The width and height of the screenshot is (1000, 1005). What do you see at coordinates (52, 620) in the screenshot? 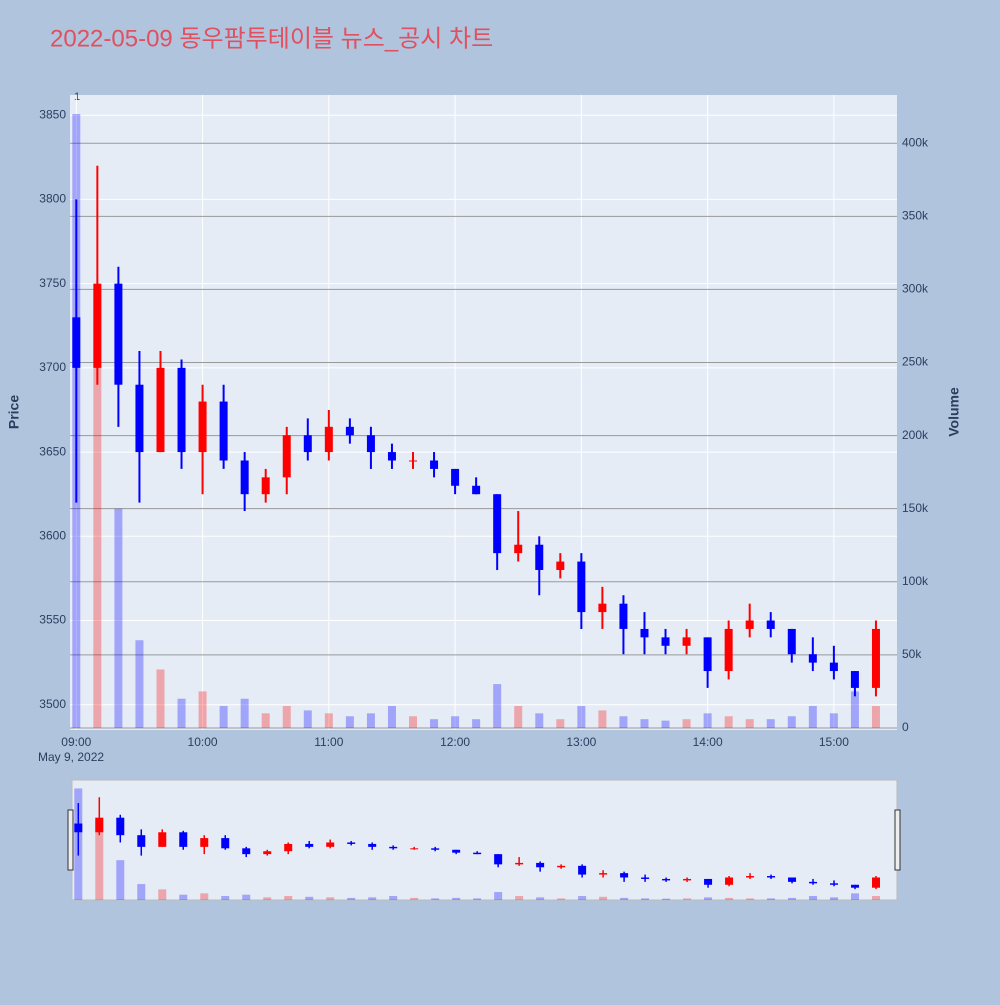
I see `y-tick-label: 3550` at bounding box center [52, 620].